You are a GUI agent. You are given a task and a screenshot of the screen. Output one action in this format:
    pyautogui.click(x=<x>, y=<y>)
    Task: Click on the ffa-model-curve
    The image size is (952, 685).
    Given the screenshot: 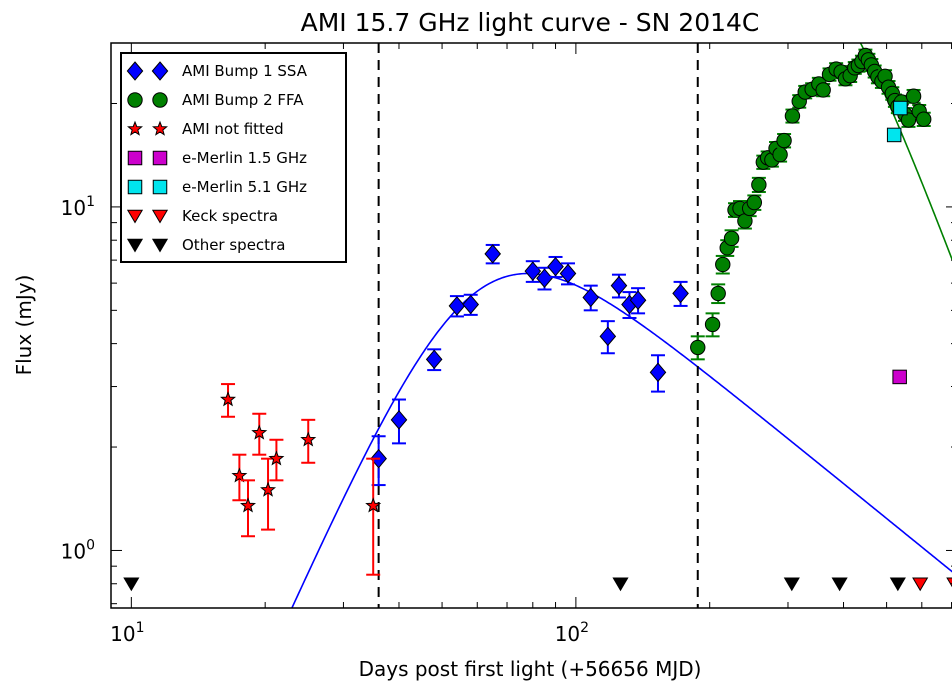 What is the action you would take?
    pyautogui.click(x=905, y=152)
    